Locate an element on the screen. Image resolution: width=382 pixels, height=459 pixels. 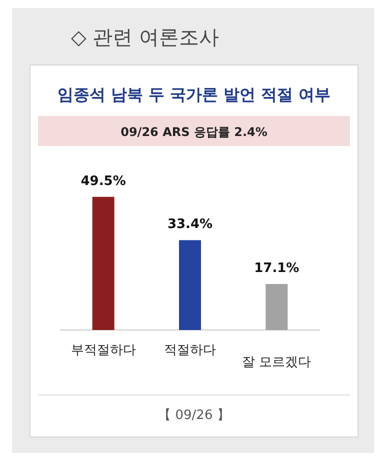
text: ◇ 관련 여론조사 is located at coordinates (145, 37).